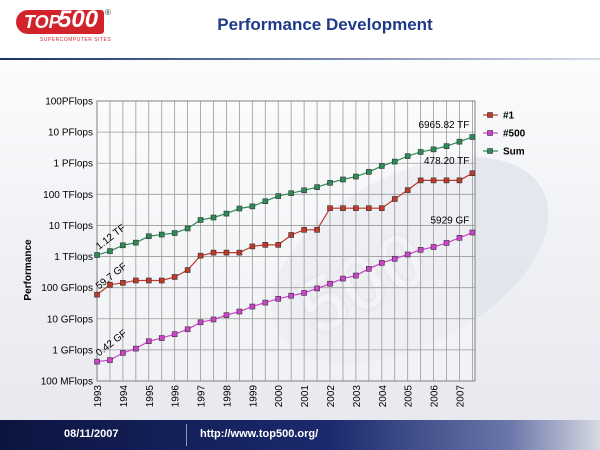 The image size is (600, 450). Describe the element at coordinates (443, 125) in the screenshot. I see `end-value-label: 6965.82 TF` at that location.